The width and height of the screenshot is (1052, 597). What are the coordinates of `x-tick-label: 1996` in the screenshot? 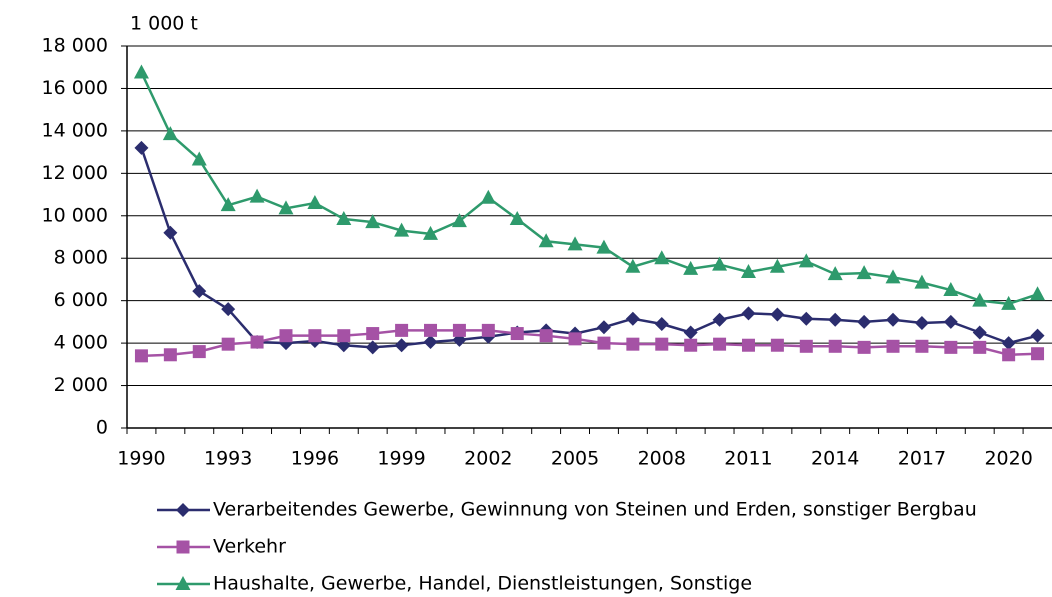 It's located at (315, 459).